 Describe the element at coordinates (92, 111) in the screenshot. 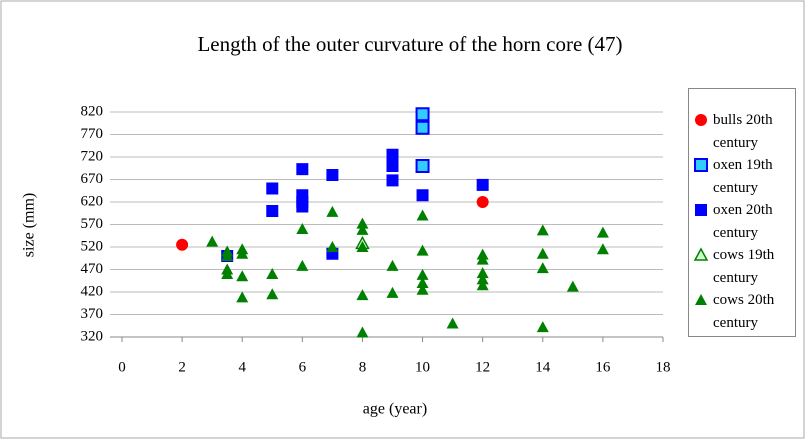

I see `y-tick-label: 820` at that location.